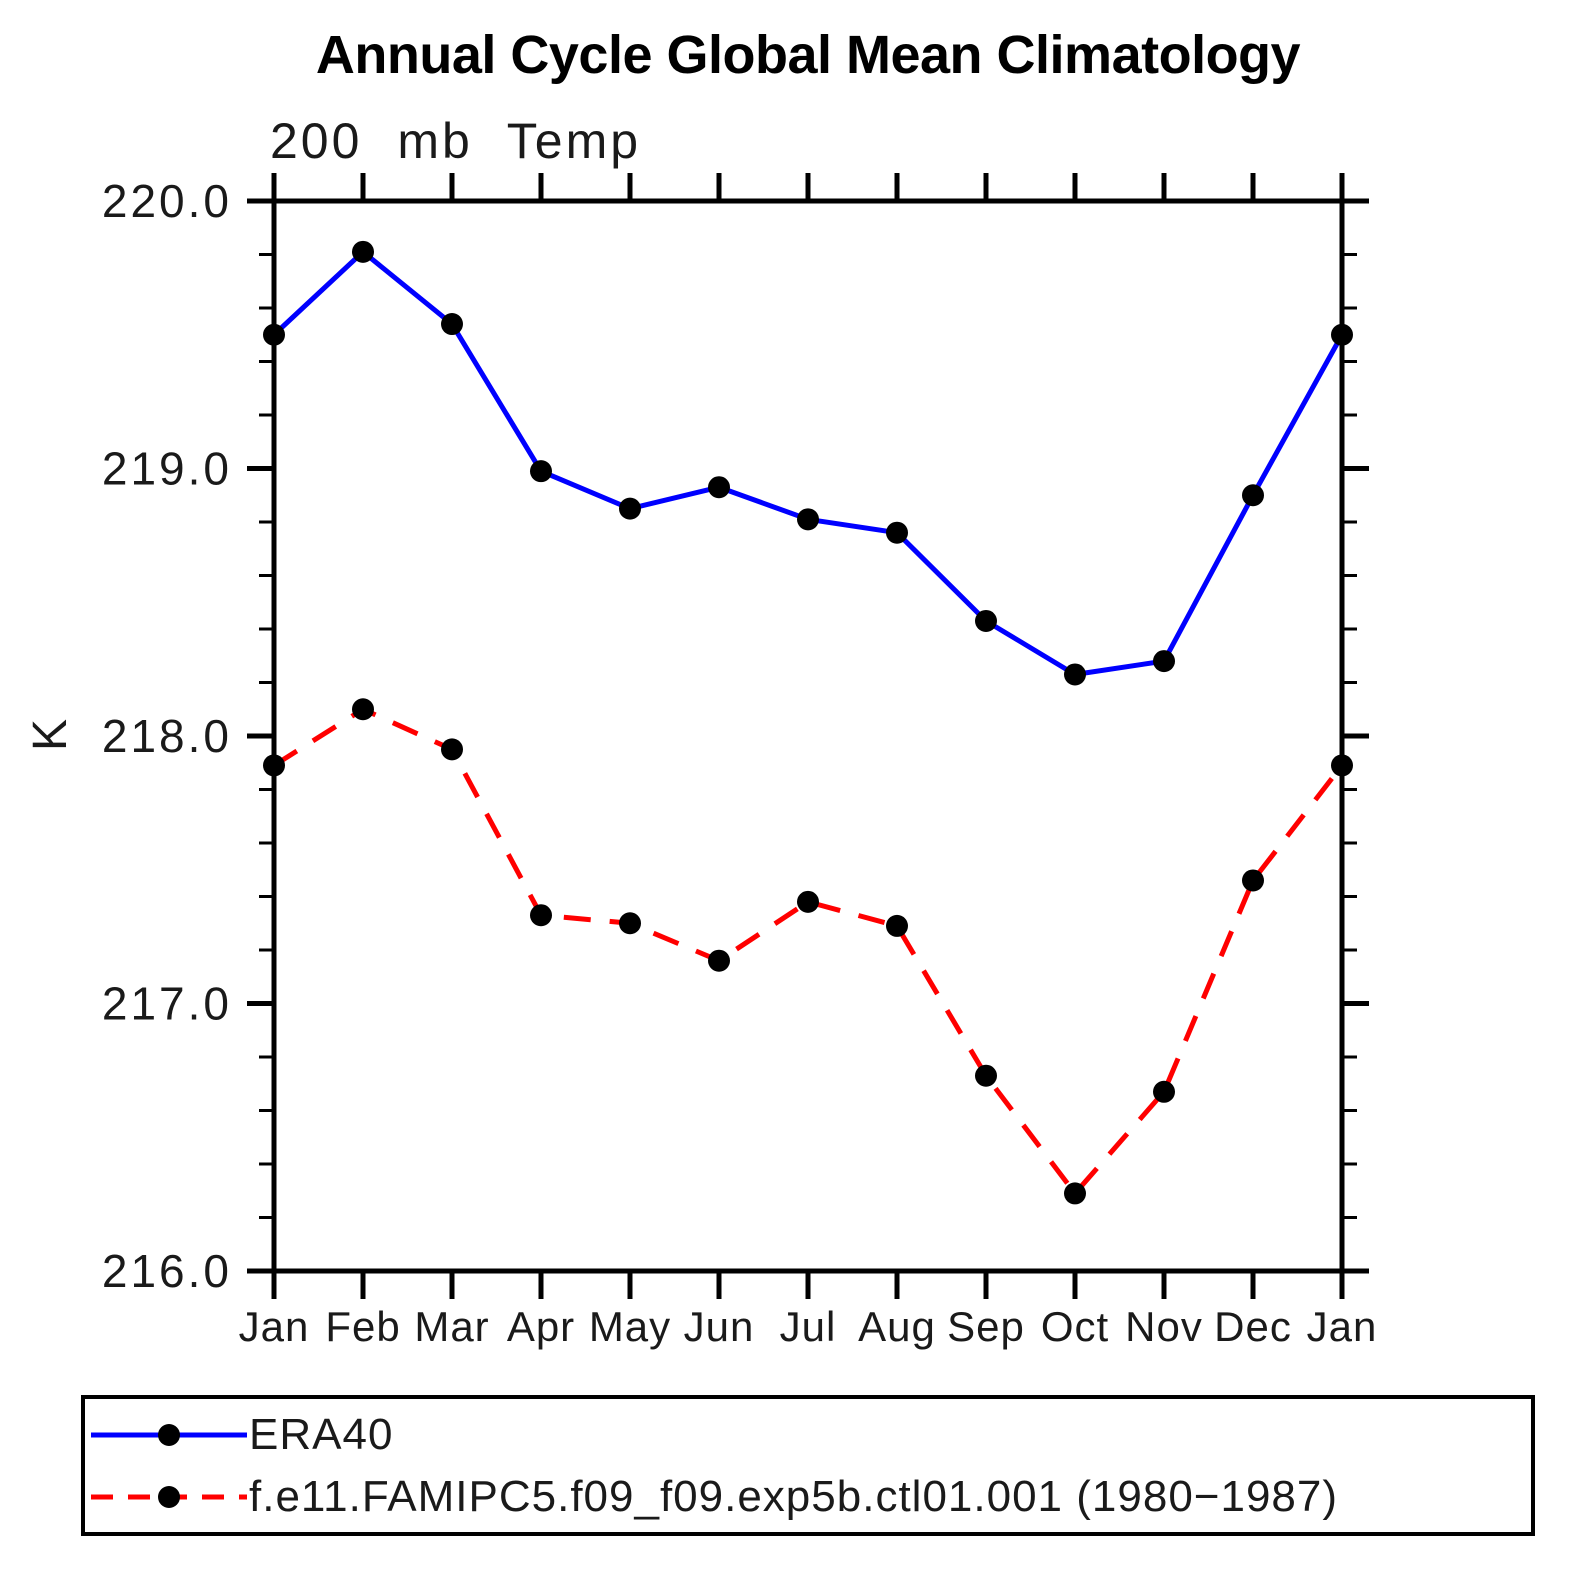  What do you see at coordinates (630, 1326) in the screenshot?
I see `x-tick-label: May` at bounding box center [630, 1326].